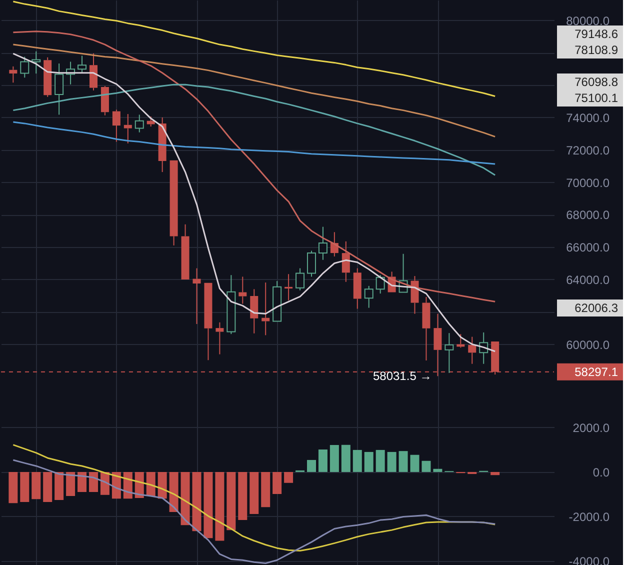  I want to click on y-tick-label: 0.0, so click(601, 472).